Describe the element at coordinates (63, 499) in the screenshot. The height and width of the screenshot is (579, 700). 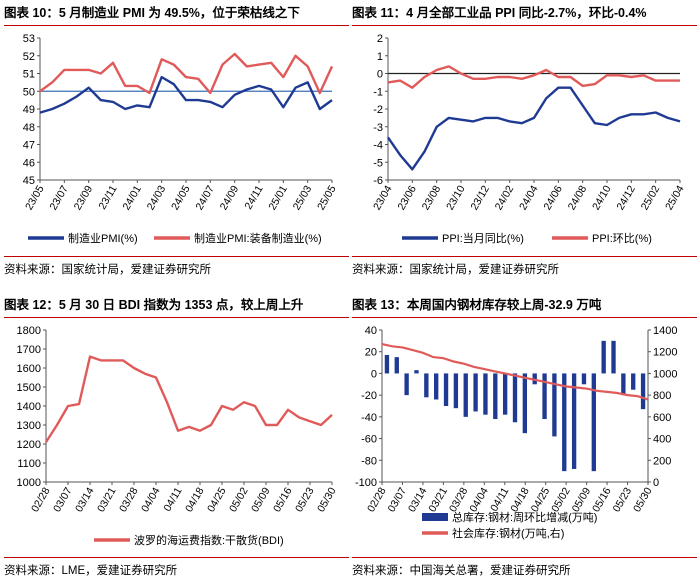
I see `x-tick-label: 03/07` at that location.